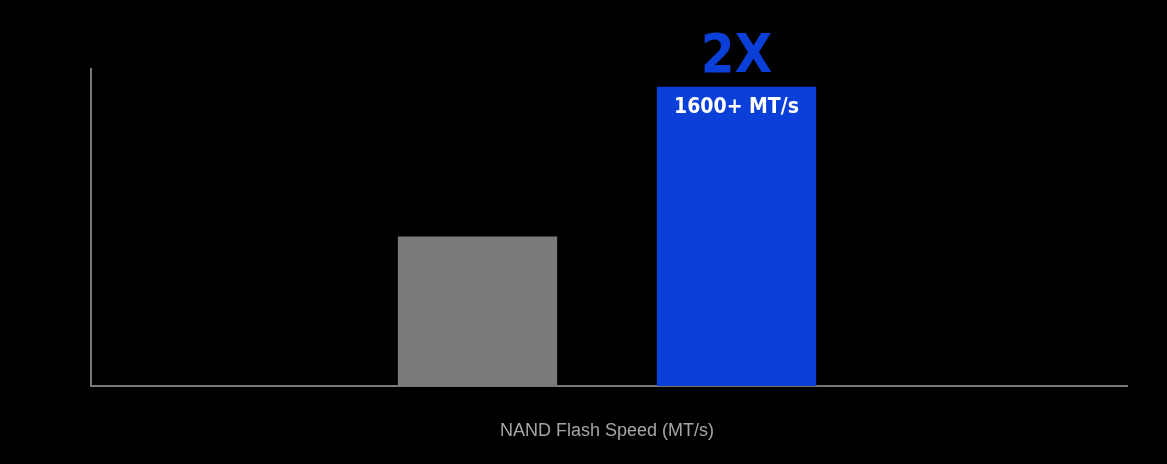 The height and width of the screenshot is (464, 1167). I want to click on text: 2X, so click(736, 53).